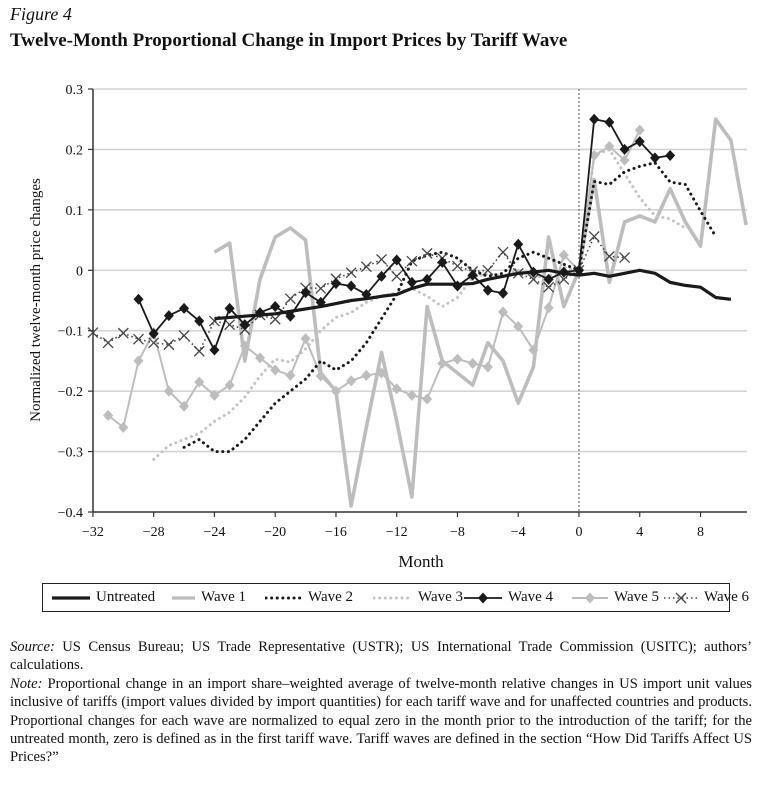 Image resolution: width=763 pixels, height=793 pixels. Describe the element at coordinates (41, 14) in the screenshot. I see `figure-label: Figure 4` at that location.